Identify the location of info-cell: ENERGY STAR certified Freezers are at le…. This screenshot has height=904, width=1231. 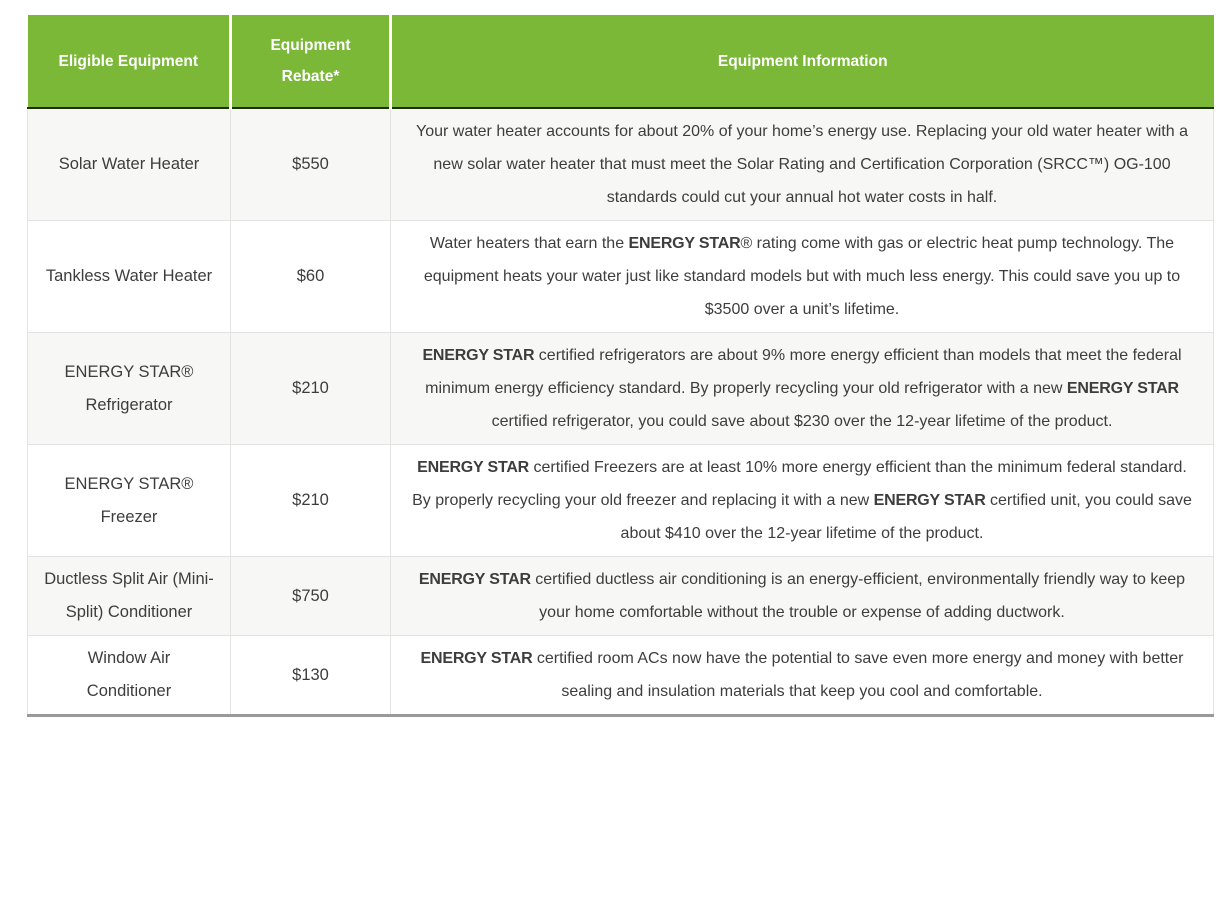
(802, 500).